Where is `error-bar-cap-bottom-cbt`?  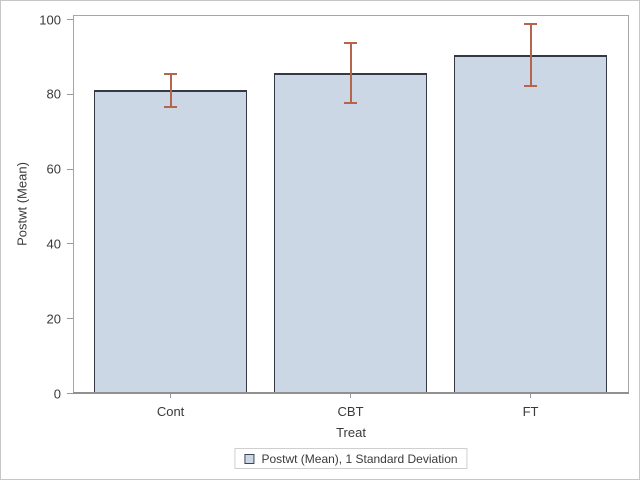 error-bar-cap-bottom-cbt is located at coordinates (351, 103).